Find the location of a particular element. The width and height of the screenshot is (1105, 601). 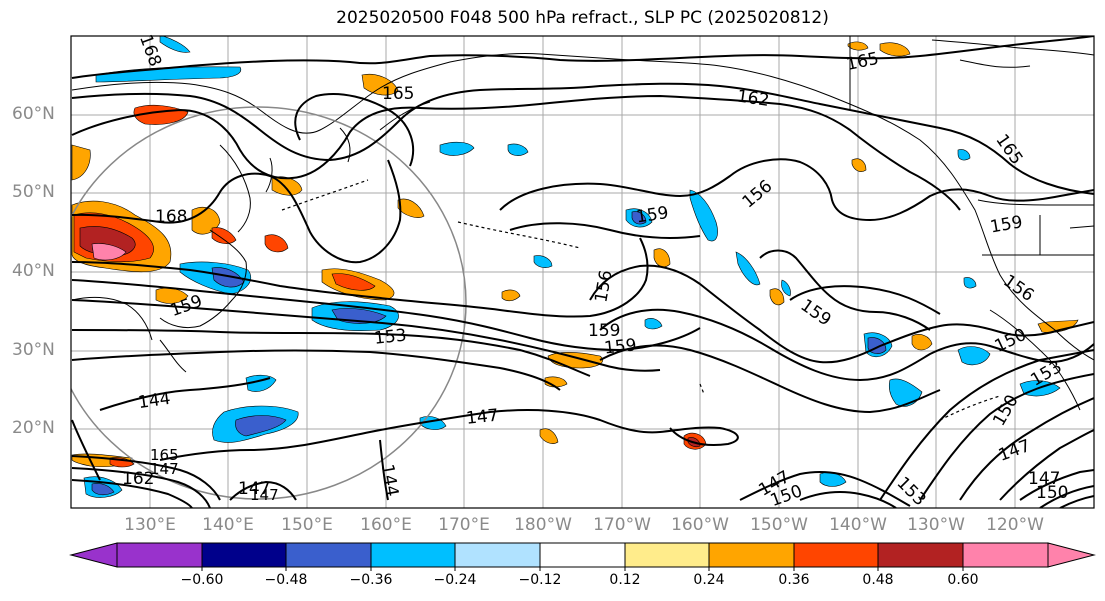

colorbar-tick-label: 0.12 is located at coordinates (625, 580).